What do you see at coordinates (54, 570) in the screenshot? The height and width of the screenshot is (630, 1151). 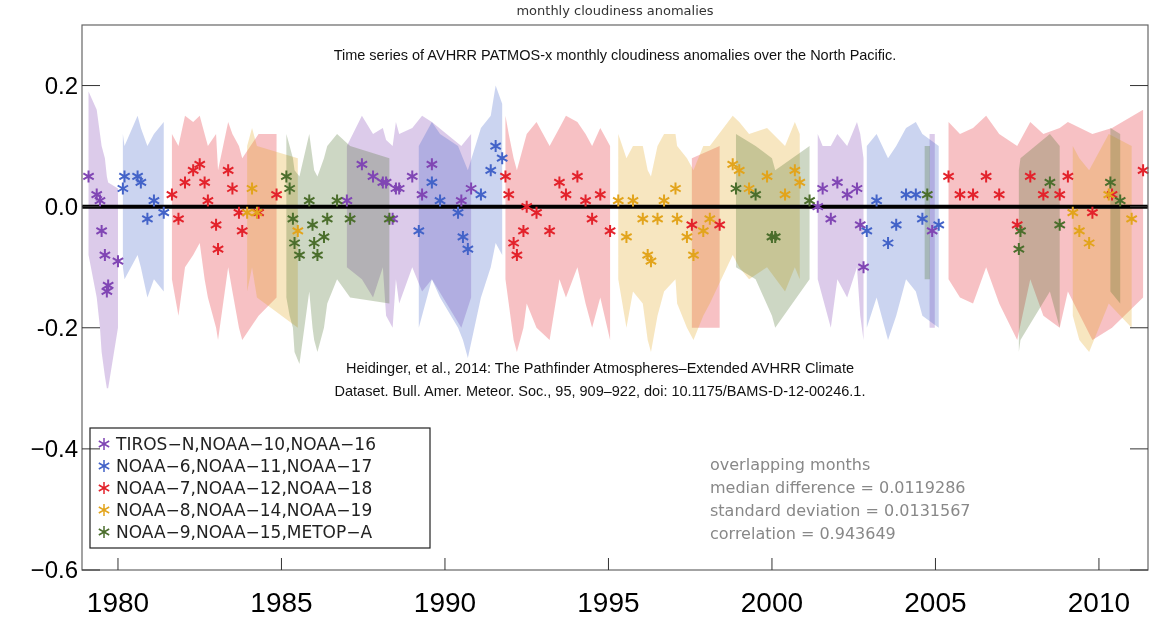 I see `y-tick-label: −0.6` at bounding box center [54, 570].